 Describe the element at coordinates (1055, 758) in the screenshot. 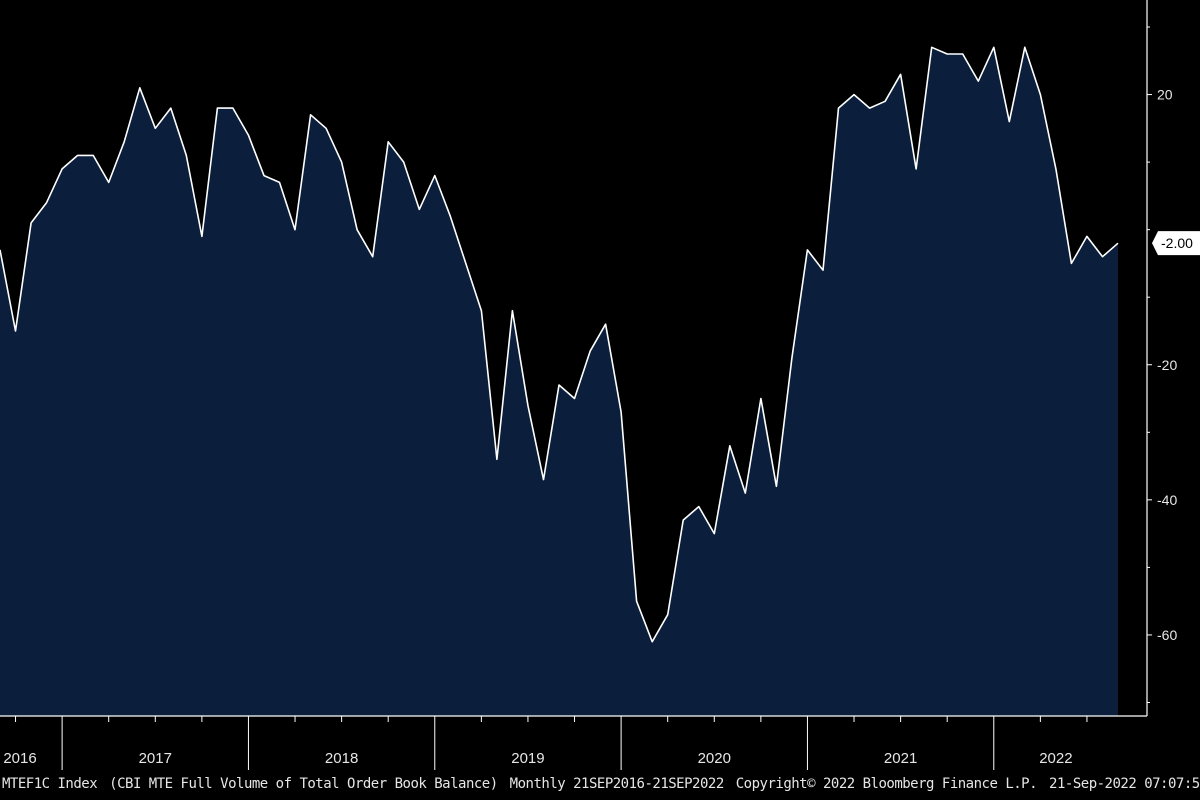

I see `x-tick-label-2022: 2022` at that location.